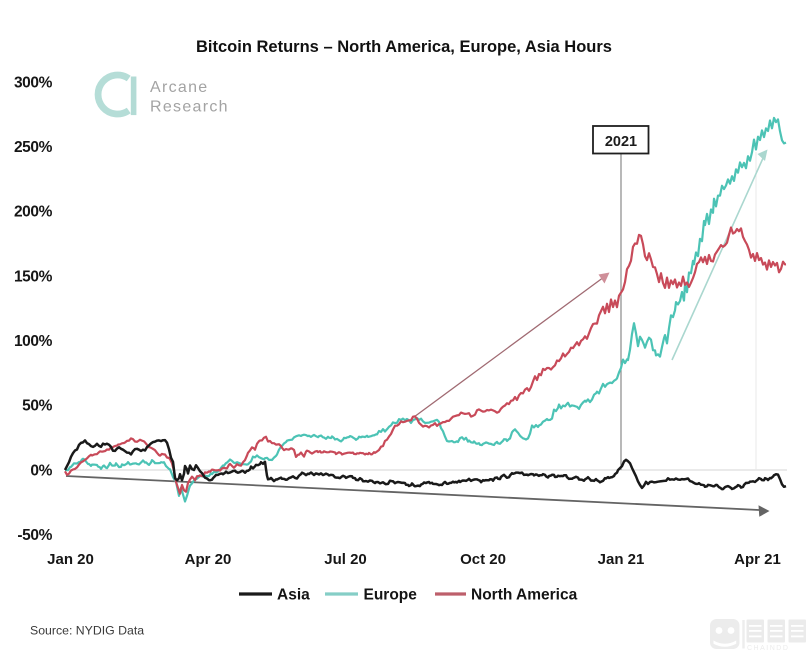 This screenshot has height=659, width=810. Describe the element at coordinates (41, 470) in the screenshot. I see `svg-text: 0%` at that location.